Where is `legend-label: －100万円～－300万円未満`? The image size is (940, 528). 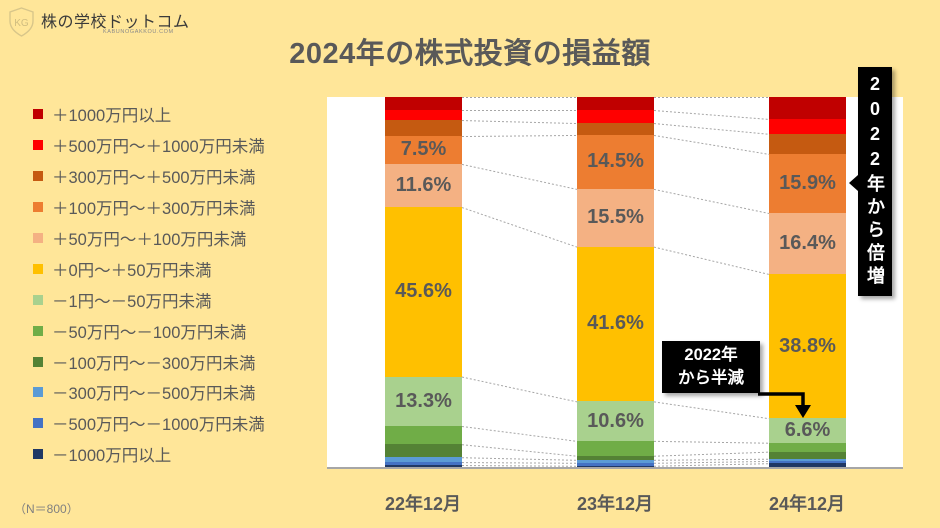 legend-label: －100万円～－300万円未満 is located at coordinates (154, 363).